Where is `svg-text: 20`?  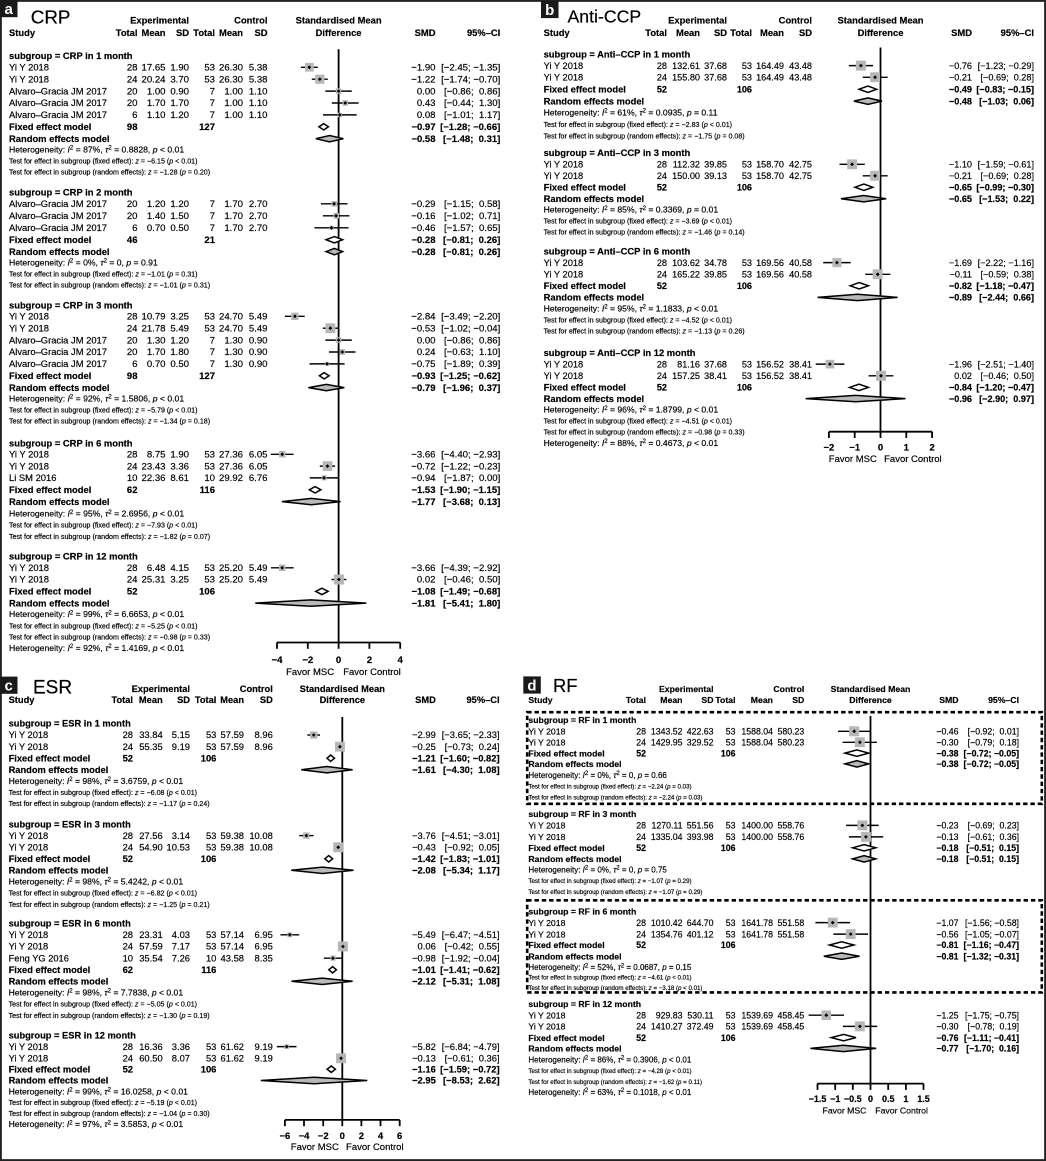
svg-text: 20 is located at coordinates (132, 103).